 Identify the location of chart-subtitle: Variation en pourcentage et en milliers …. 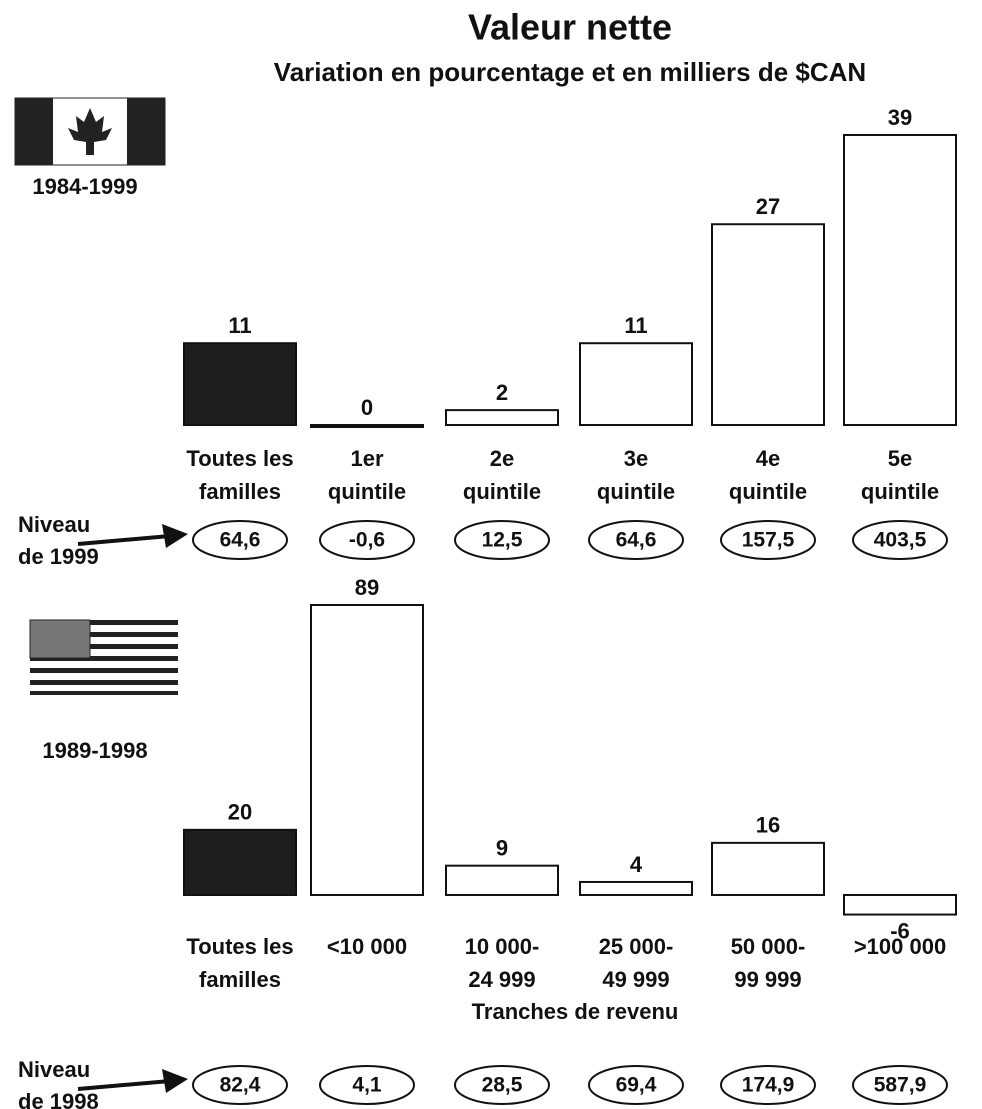
(570, 72).